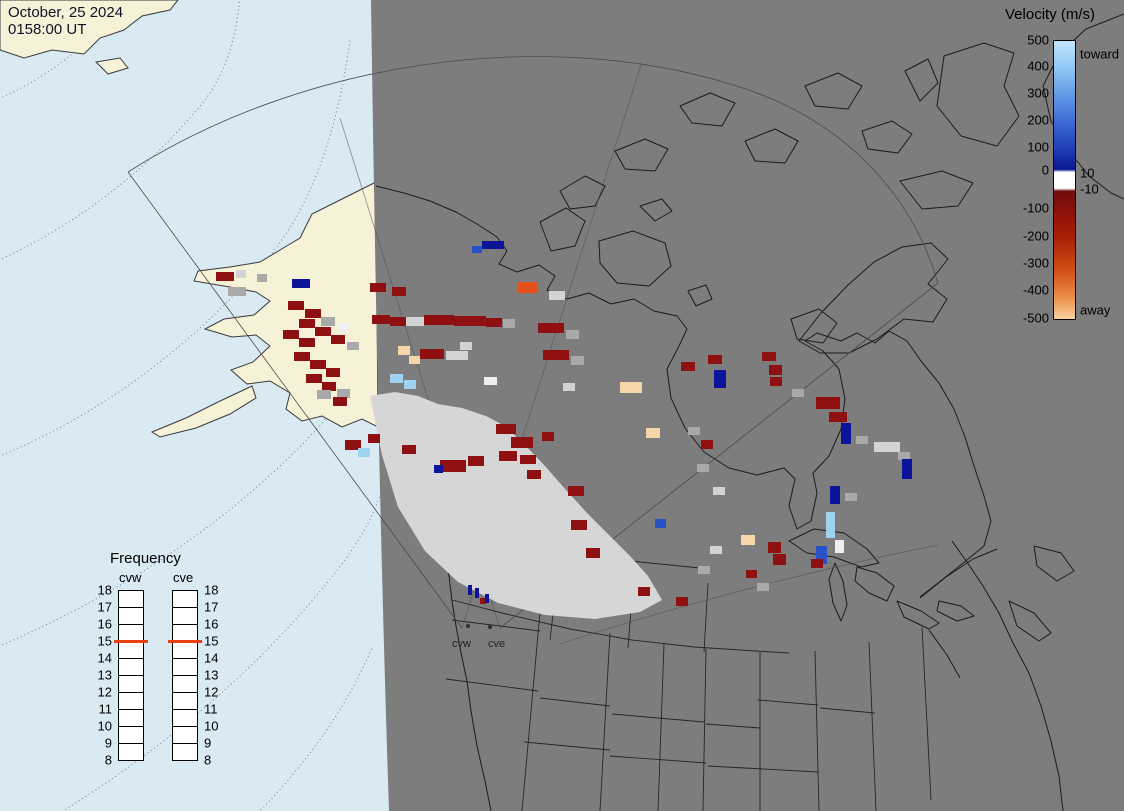 This screenshot has height=811, width=1124. Describe the element at coordinates (104, 726) in the screenshot. I see `frequency-tick-label: 10` at that location.